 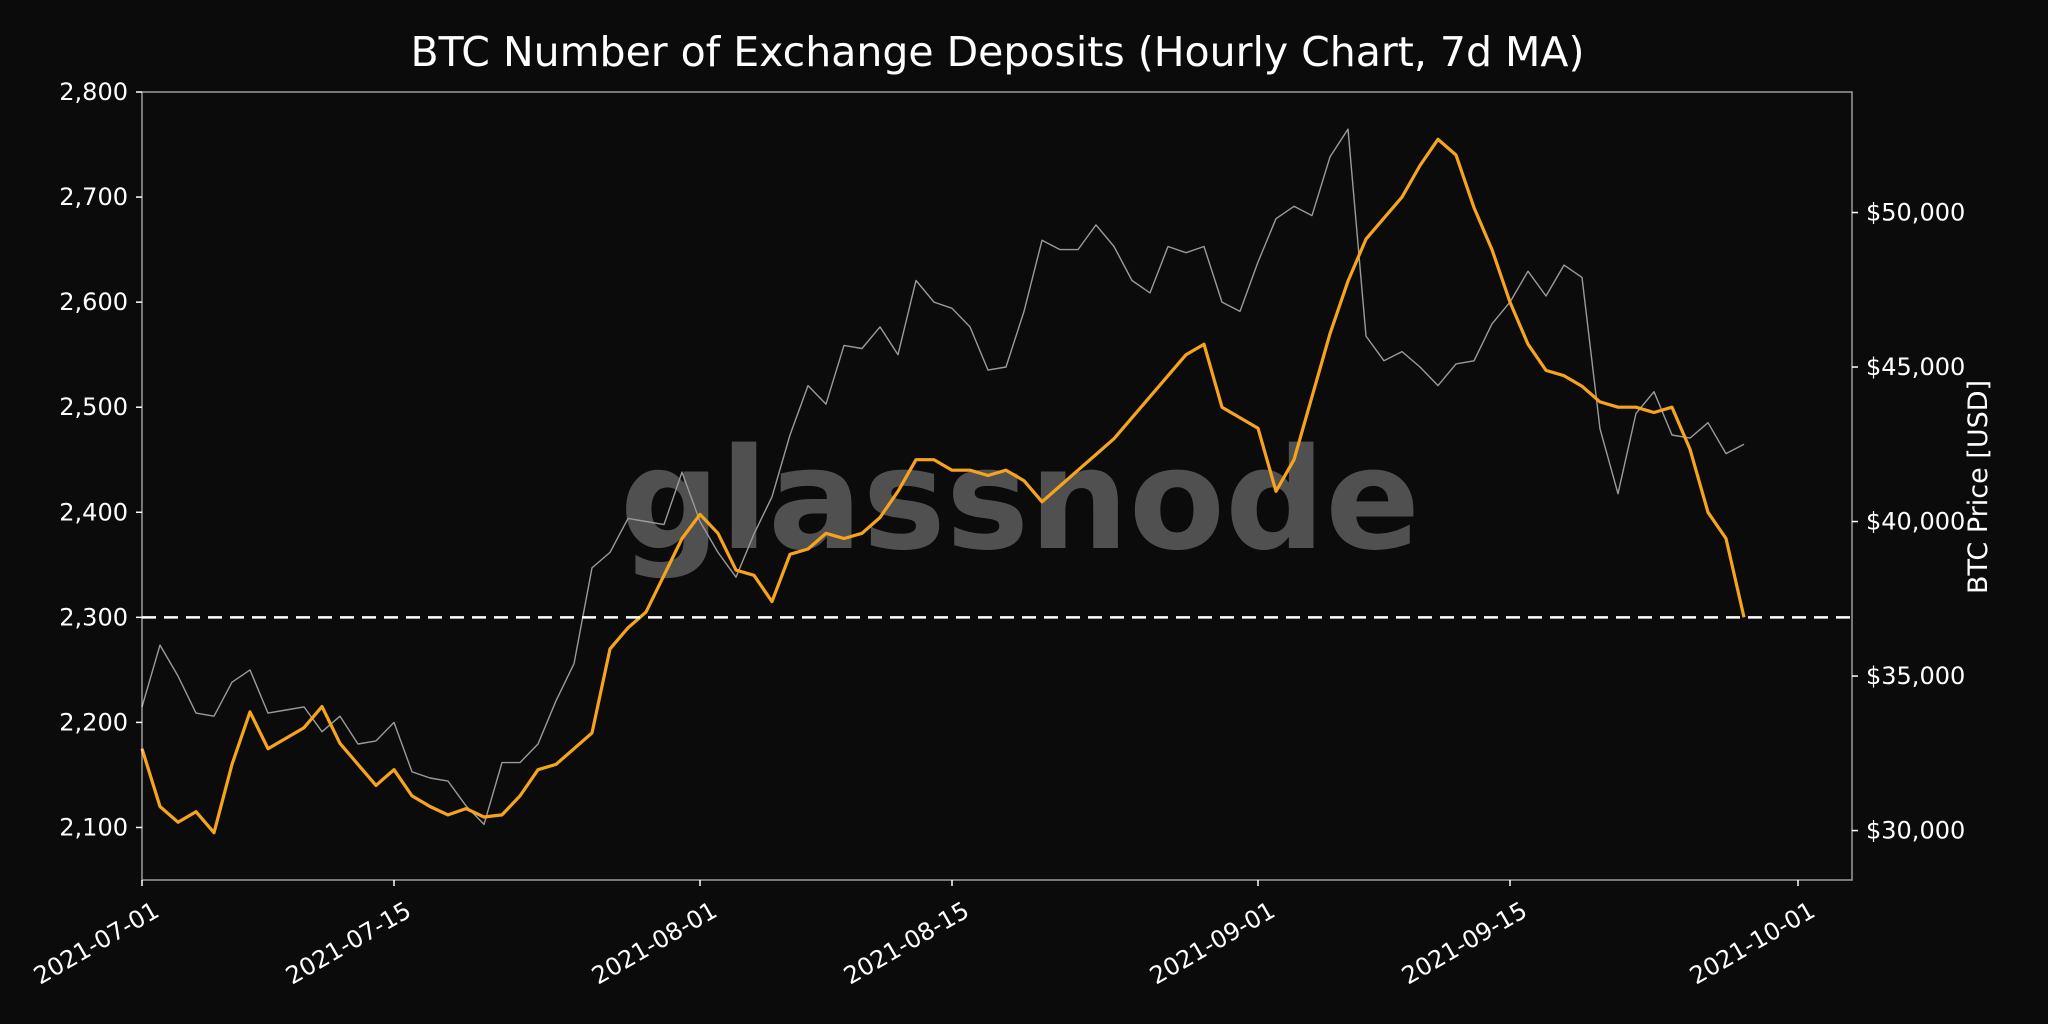 I want to click on y-tick-label: 2,400, so click(x=93, y=512).